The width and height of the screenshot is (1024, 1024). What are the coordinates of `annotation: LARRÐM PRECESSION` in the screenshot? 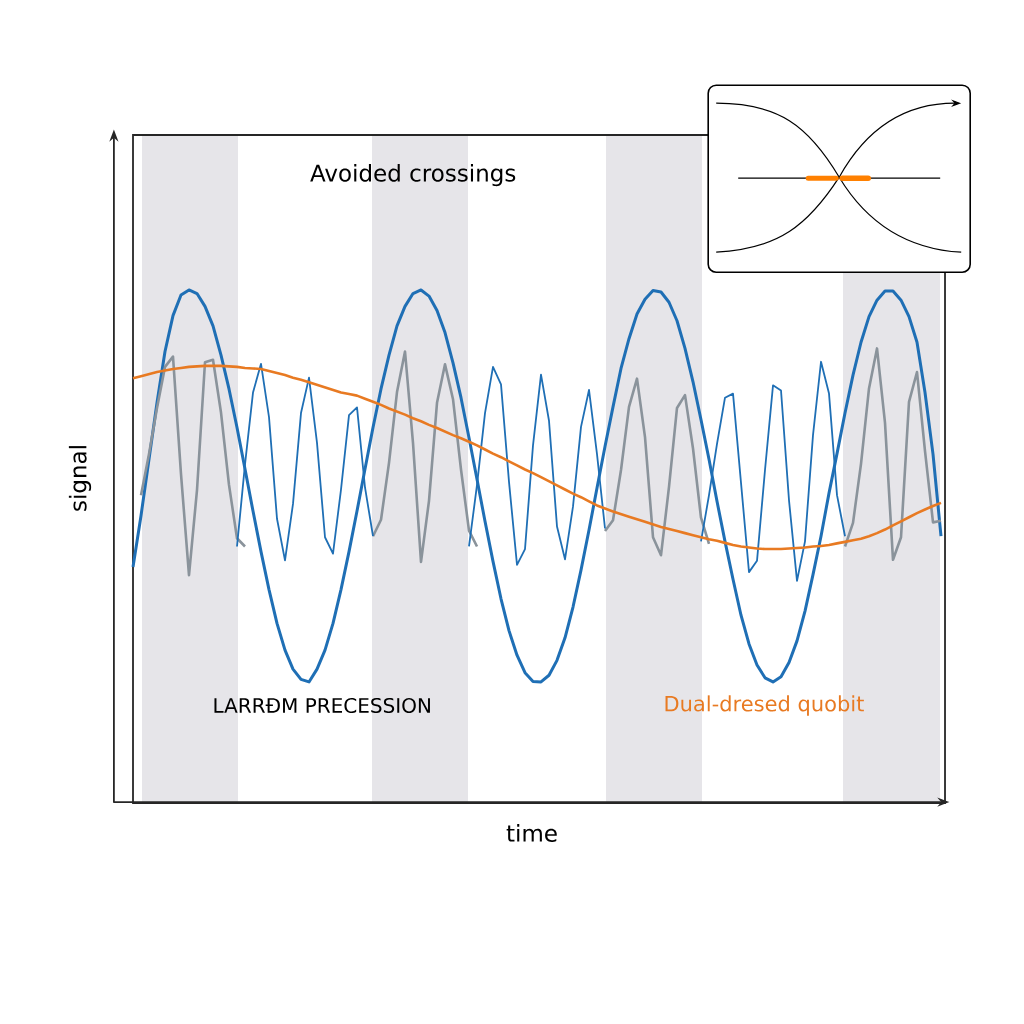 It's located at (322, 705).